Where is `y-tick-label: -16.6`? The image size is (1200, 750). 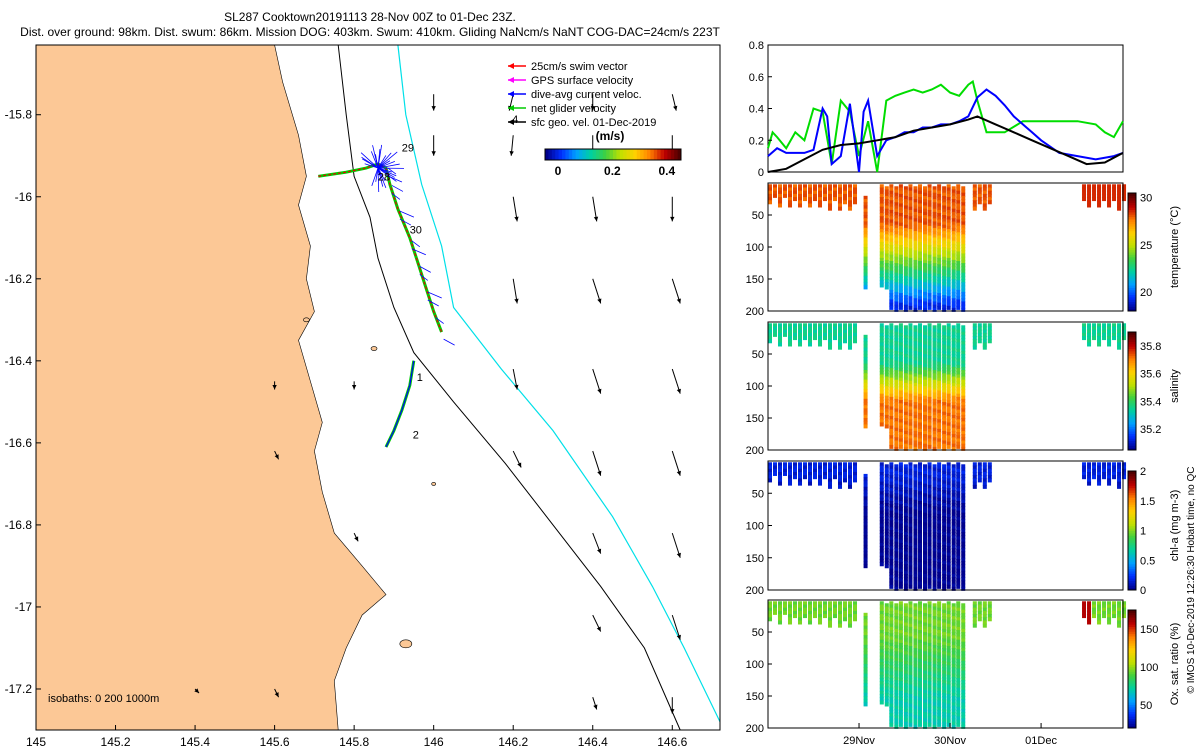 y-tick-label: -16.6 is located at coordinates (19, 443).